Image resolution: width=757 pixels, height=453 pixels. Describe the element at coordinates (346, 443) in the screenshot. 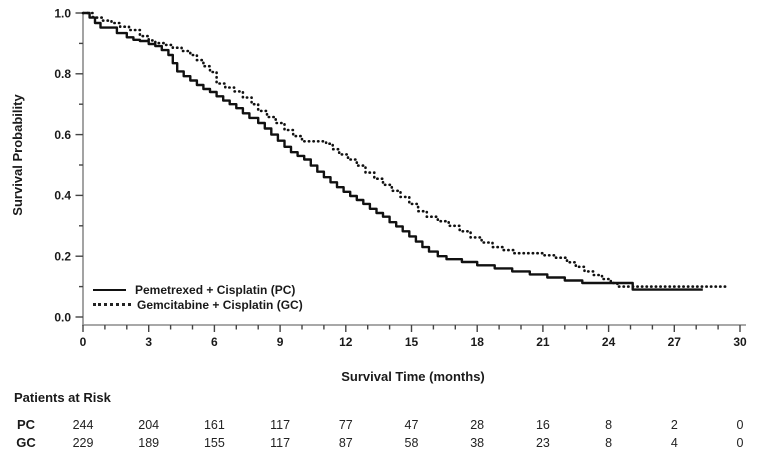

I see `svg-text: 87` at that location.